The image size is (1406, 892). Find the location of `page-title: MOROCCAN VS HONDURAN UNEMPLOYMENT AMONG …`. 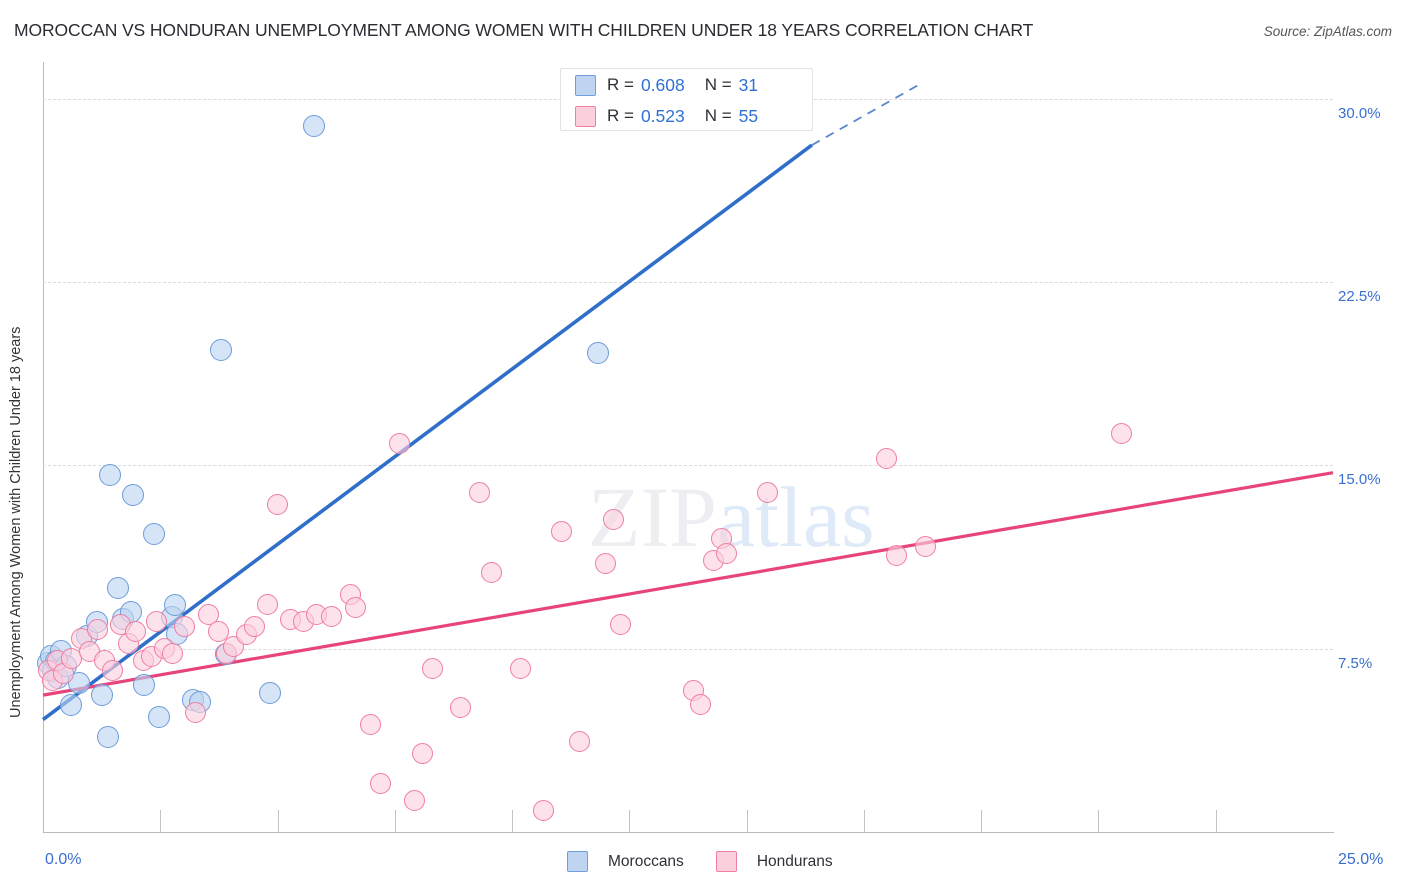

page-title: MOROCCAN VS HONDURAN UNEMPLOYMENT AMONG … is located at coordinates (524, 30).